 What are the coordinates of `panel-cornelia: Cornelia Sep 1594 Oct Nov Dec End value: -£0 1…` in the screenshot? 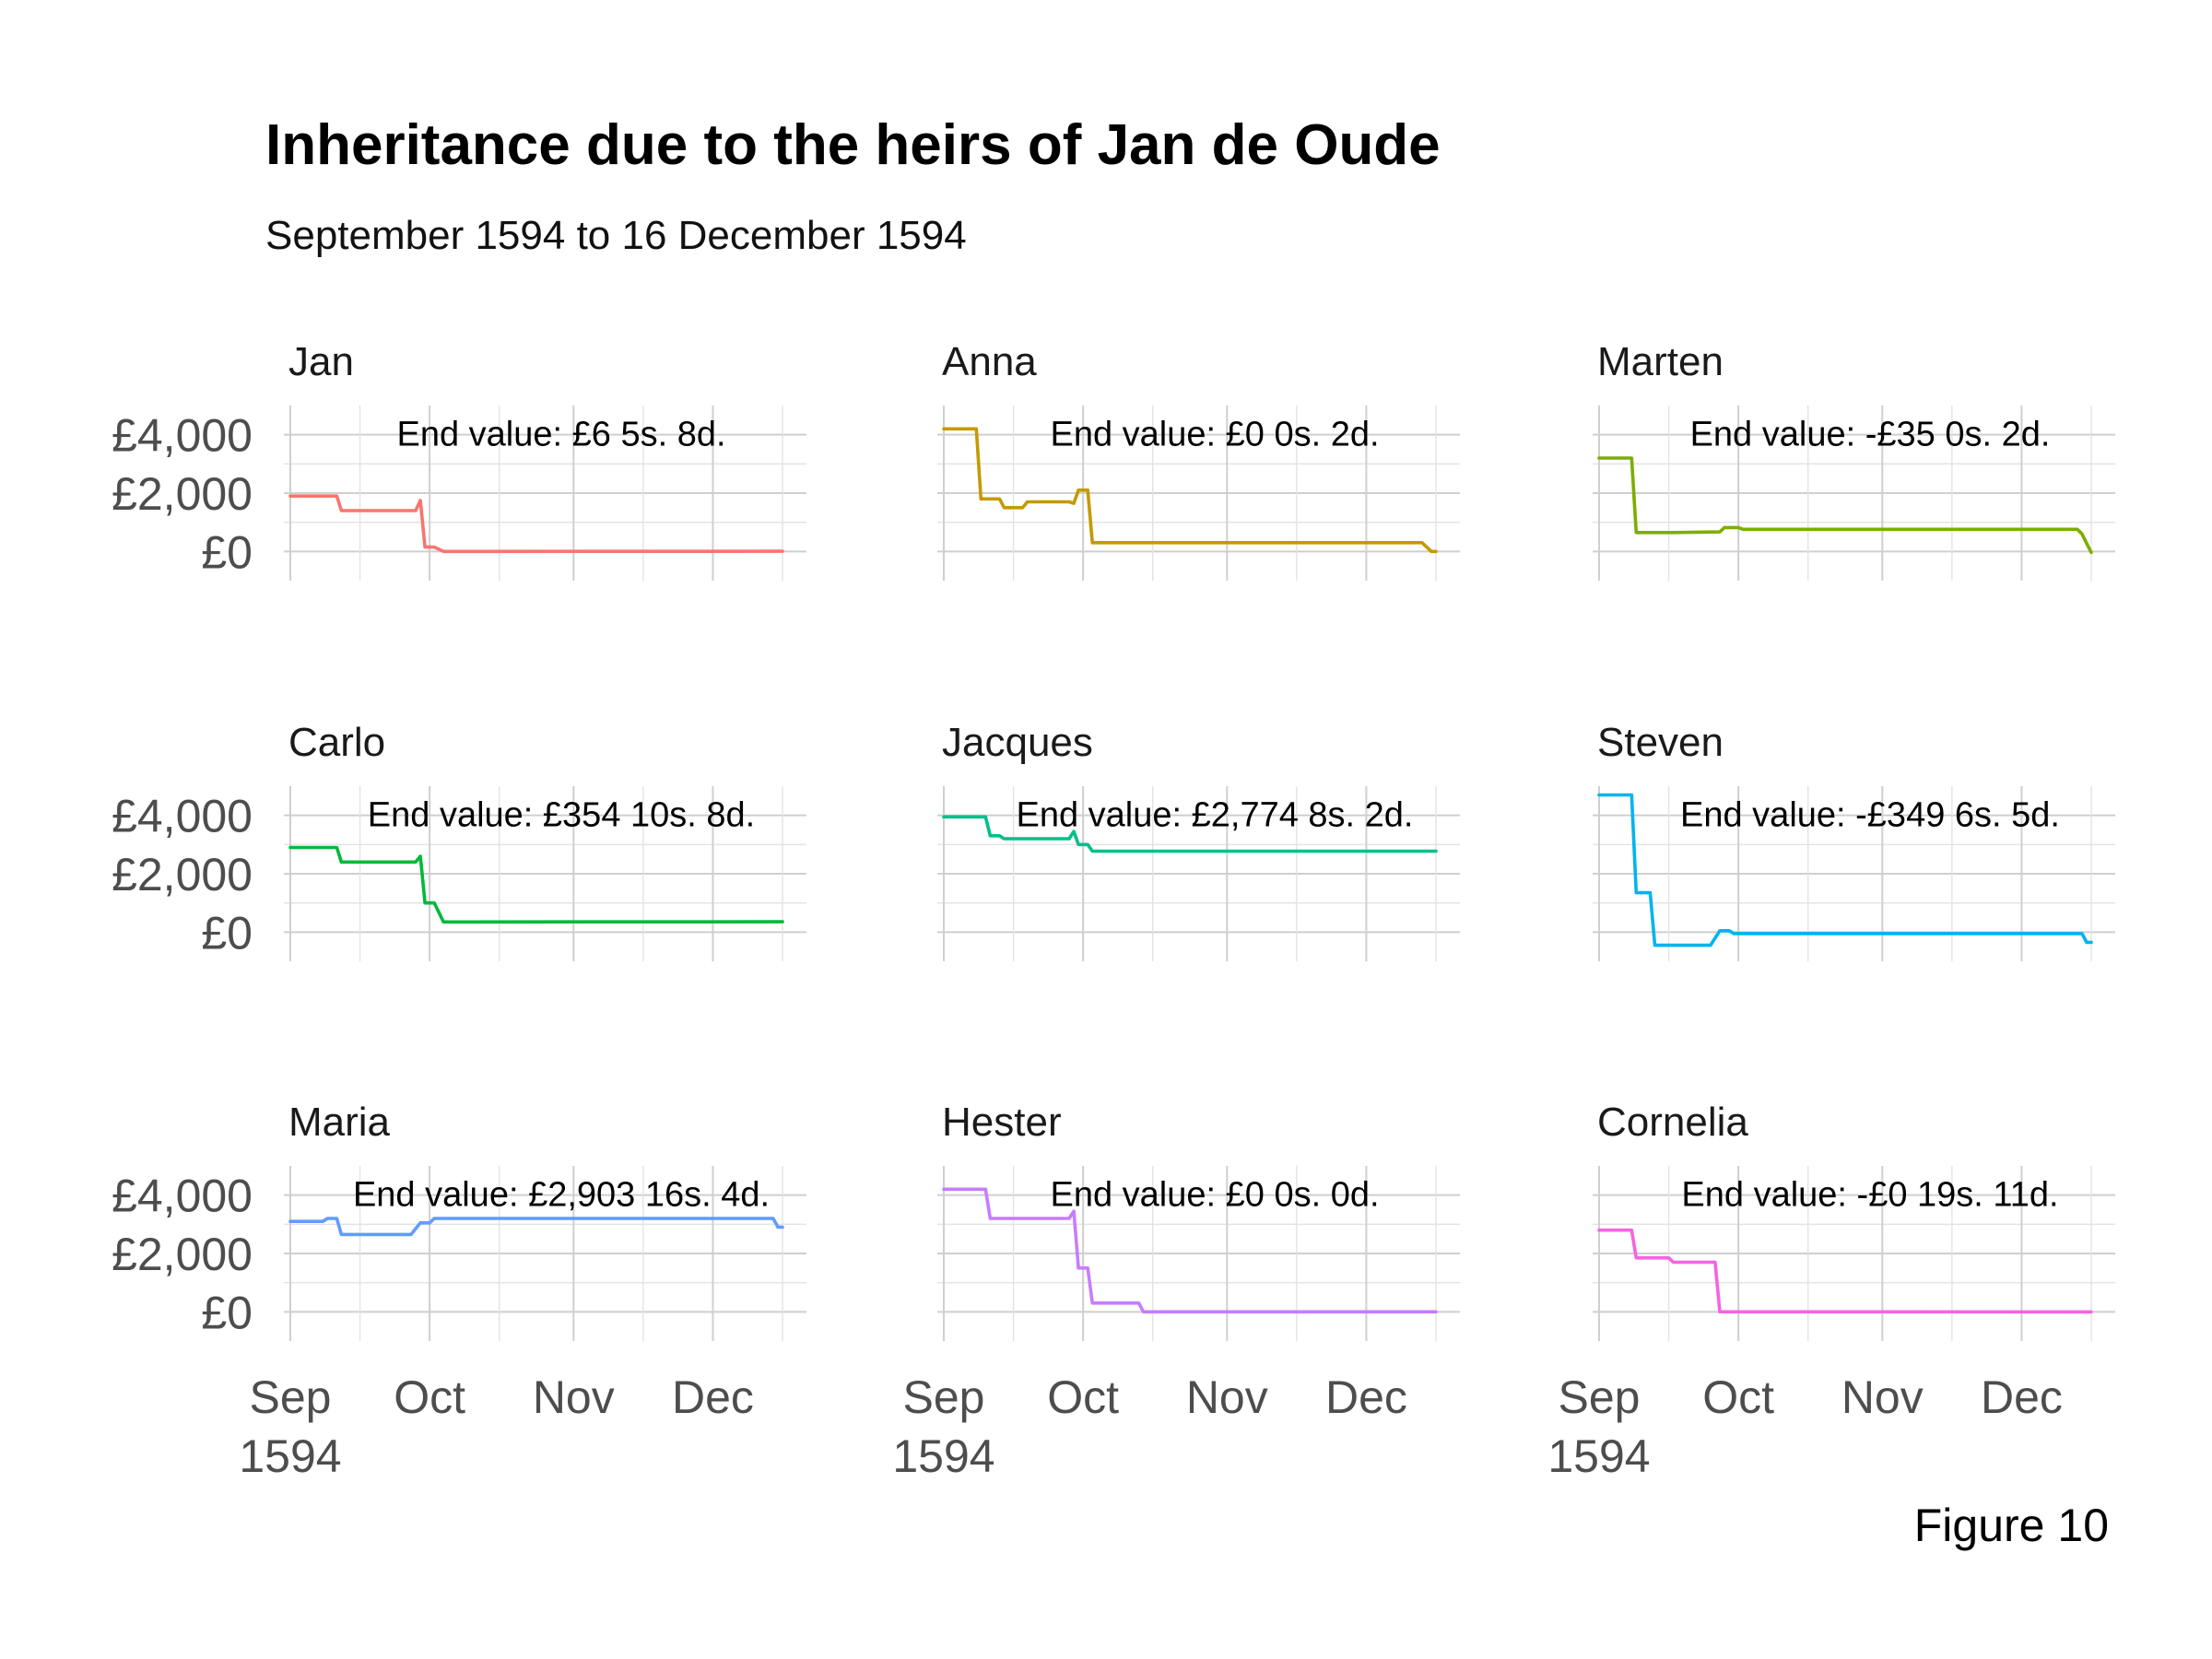 It's located at (1831, 1291).